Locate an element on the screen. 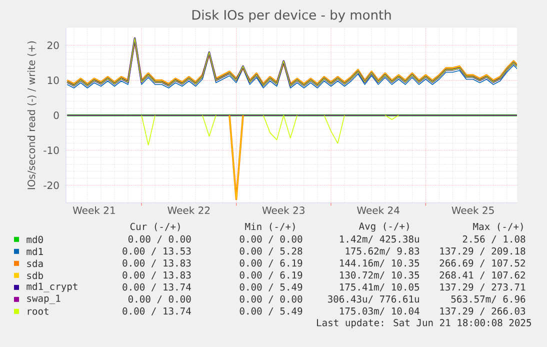  text: 266.69 / 107.52 is located at coordinates (482, 263).